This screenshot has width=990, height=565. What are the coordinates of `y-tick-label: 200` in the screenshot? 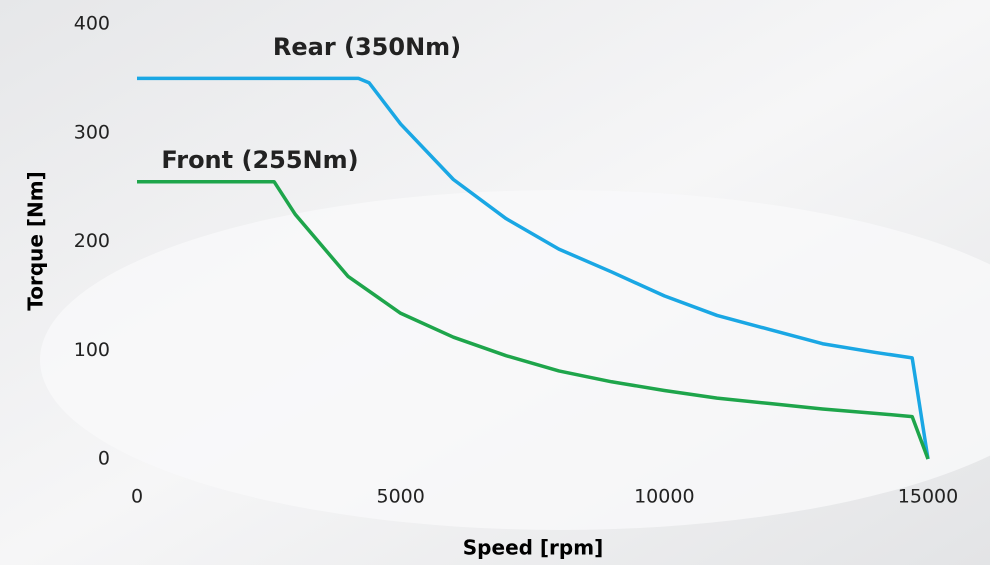 It's located at (92, 241).